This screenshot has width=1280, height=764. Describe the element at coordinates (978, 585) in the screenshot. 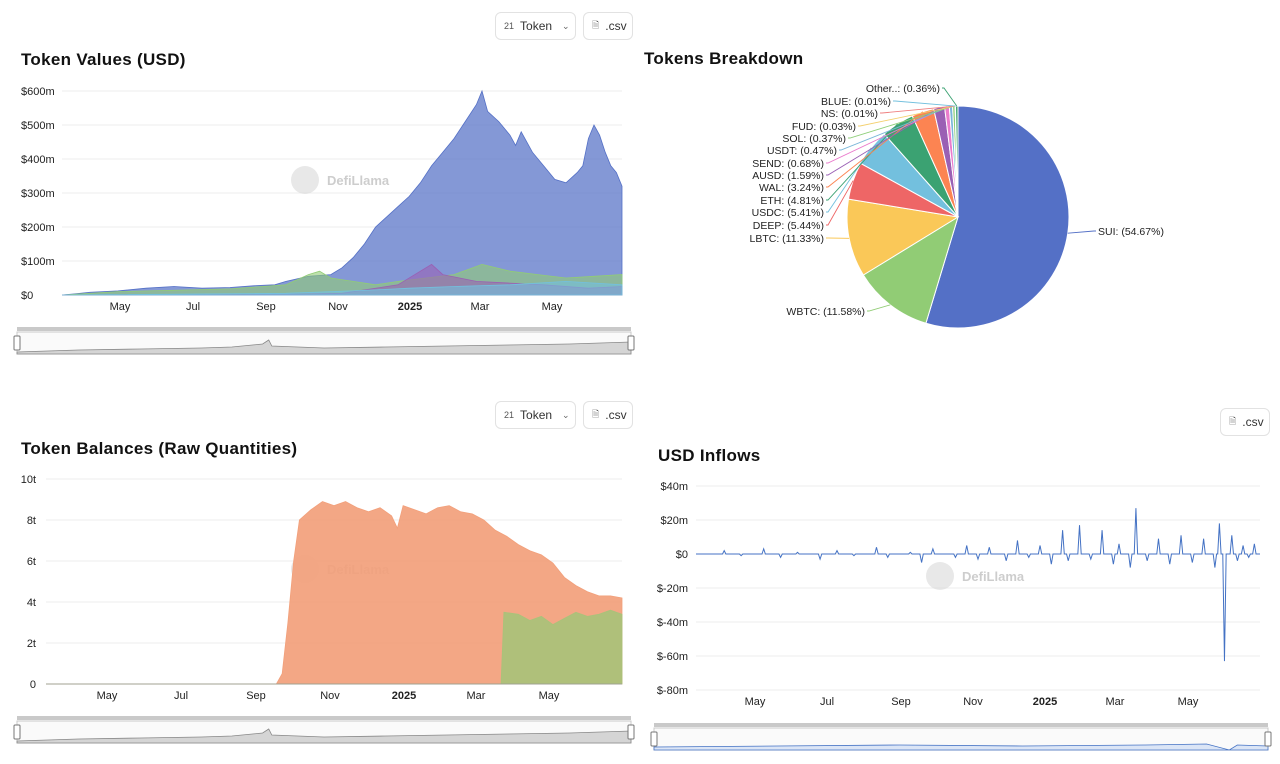

I see `inflow-line-series` at that location.